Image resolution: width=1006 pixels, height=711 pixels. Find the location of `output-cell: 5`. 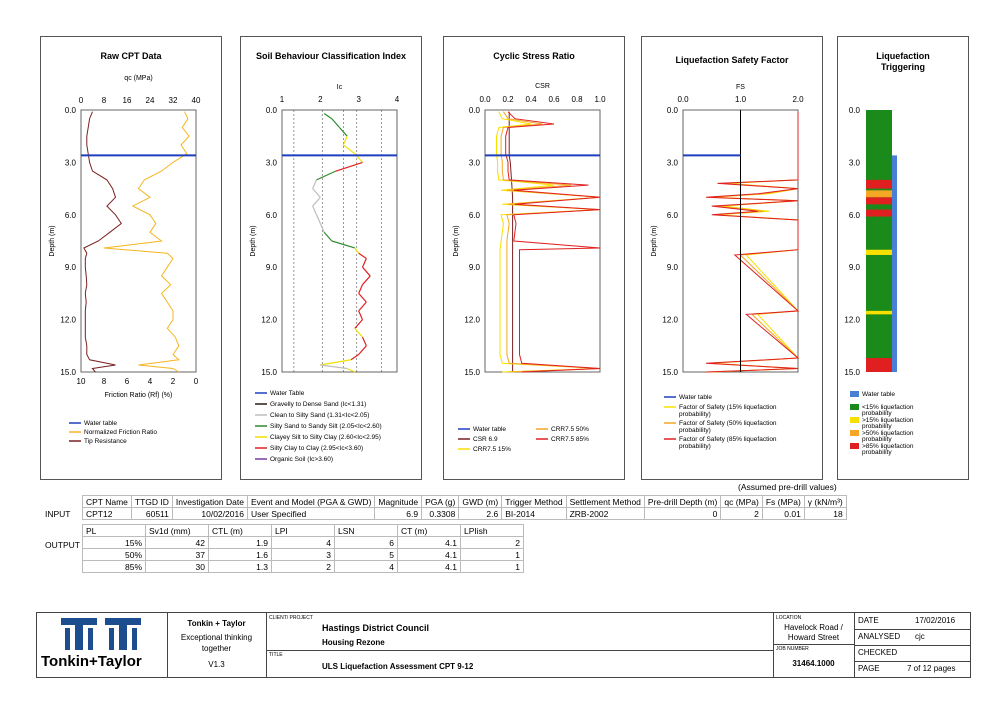

output-cell: 5 is located at coordinates (366, 554).